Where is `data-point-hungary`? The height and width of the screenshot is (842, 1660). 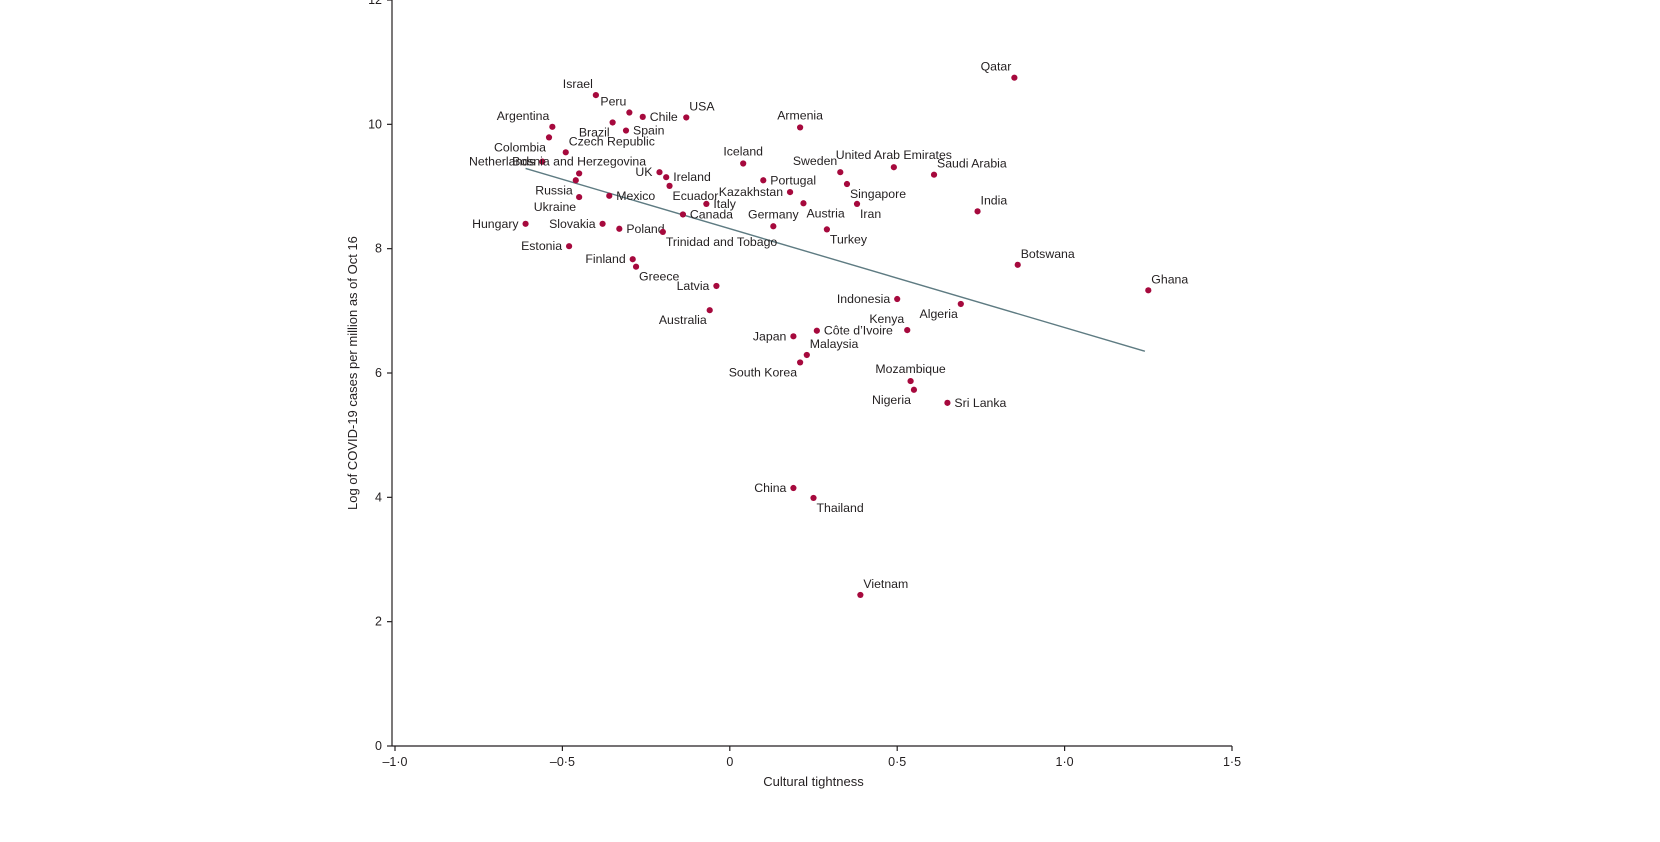 data-point-hungary is located at coordinates (525, 223).